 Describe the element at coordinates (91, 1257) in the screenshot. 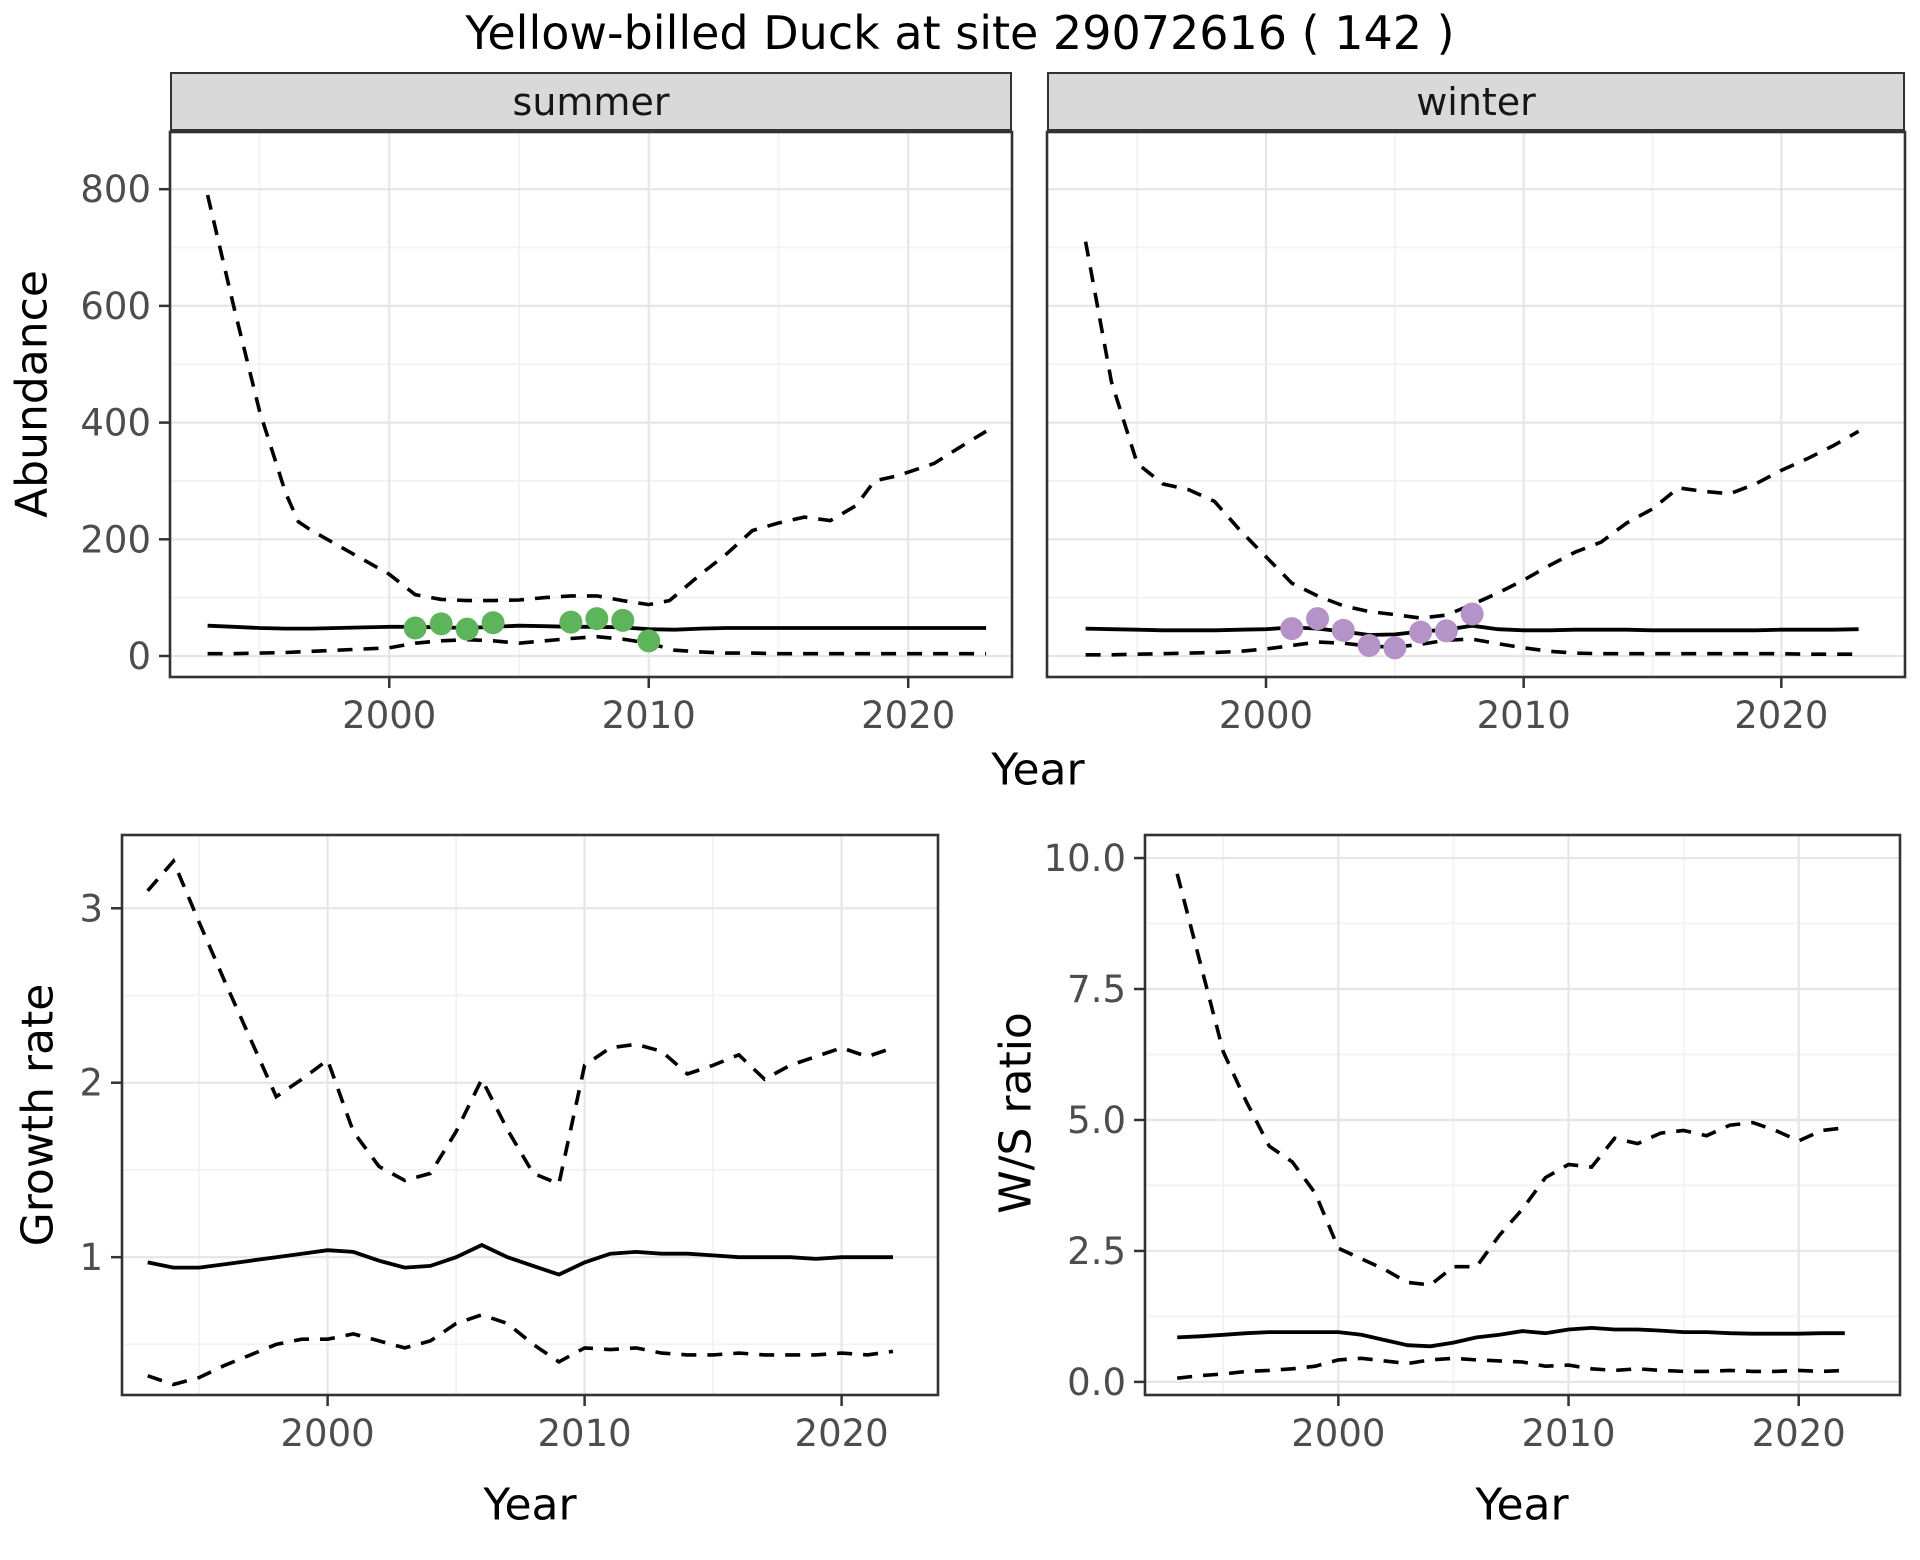

I see `growth-y-tick-label: 1` at that location.